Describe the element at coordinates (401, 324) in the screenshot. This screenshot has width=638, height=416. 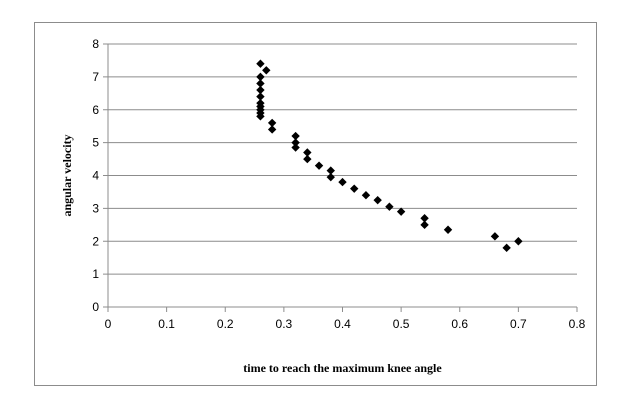
I see `x-tick-label: 0.5` at that location.